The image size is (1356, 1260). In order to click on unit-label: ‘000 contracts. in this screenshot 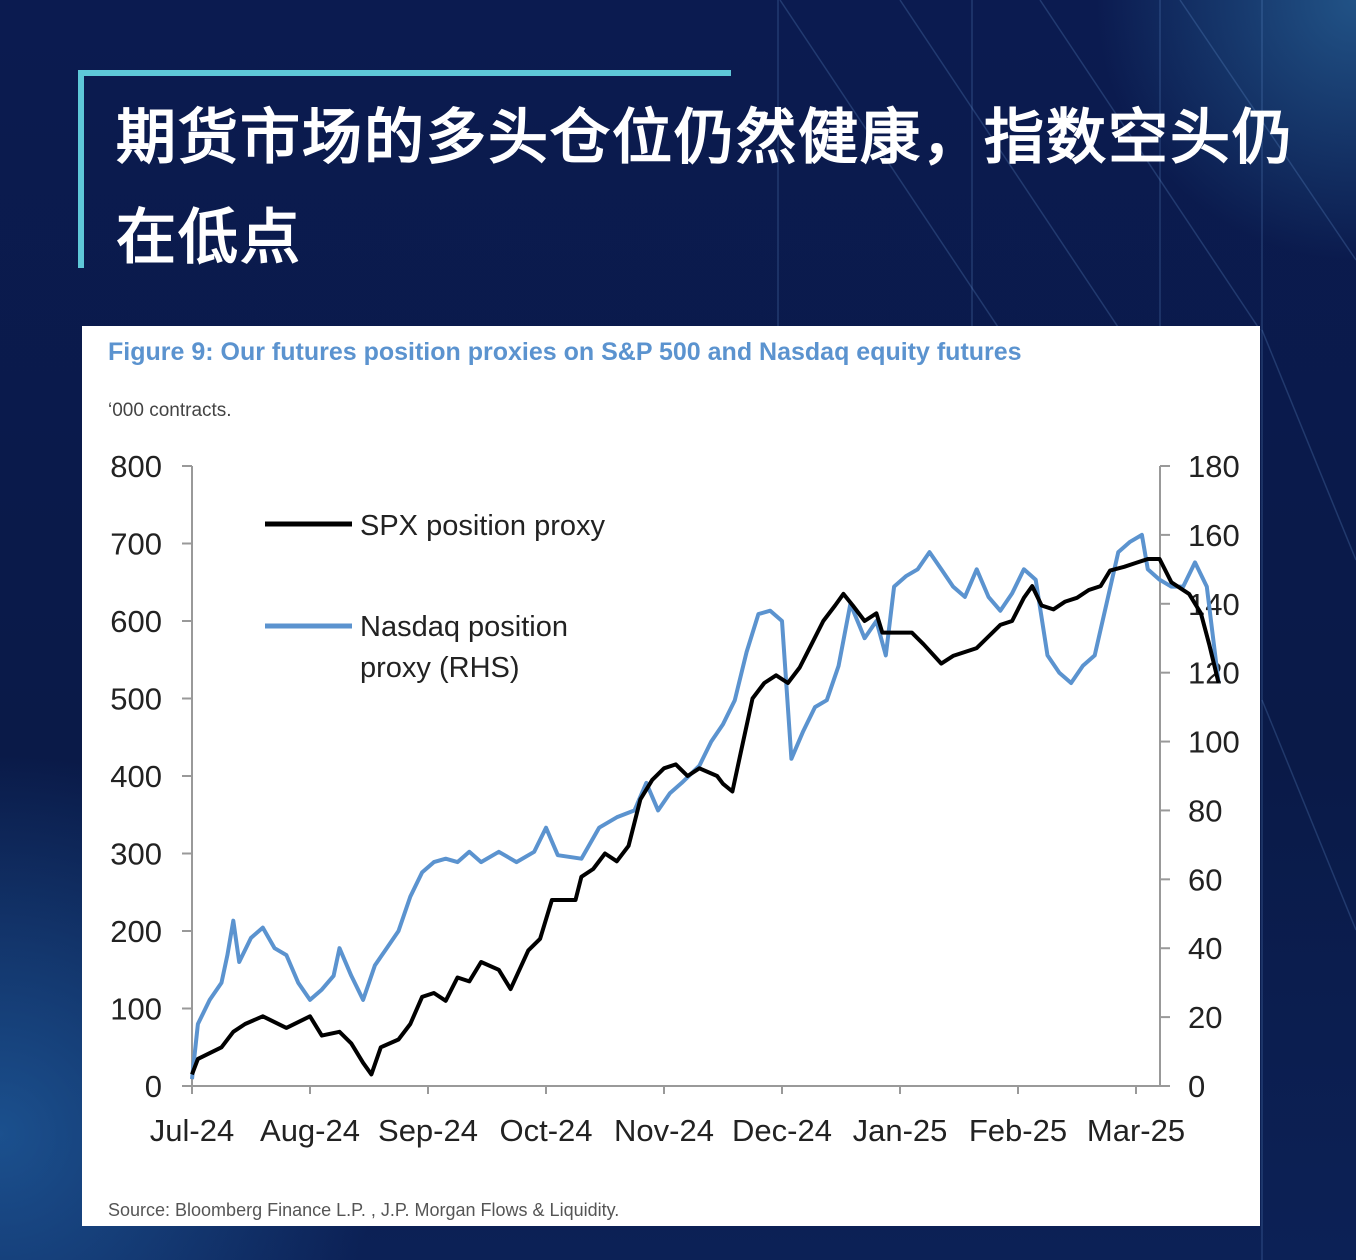, I will do `click(170, 410)`.